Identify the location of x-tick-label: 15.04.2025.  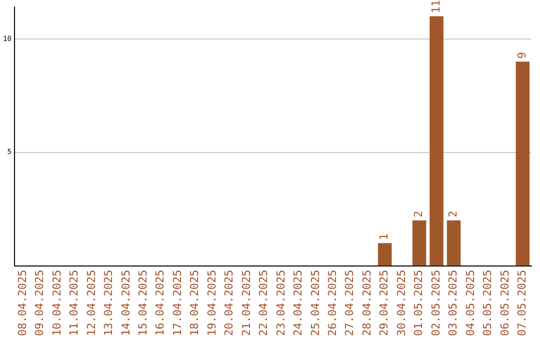
(143, 303).